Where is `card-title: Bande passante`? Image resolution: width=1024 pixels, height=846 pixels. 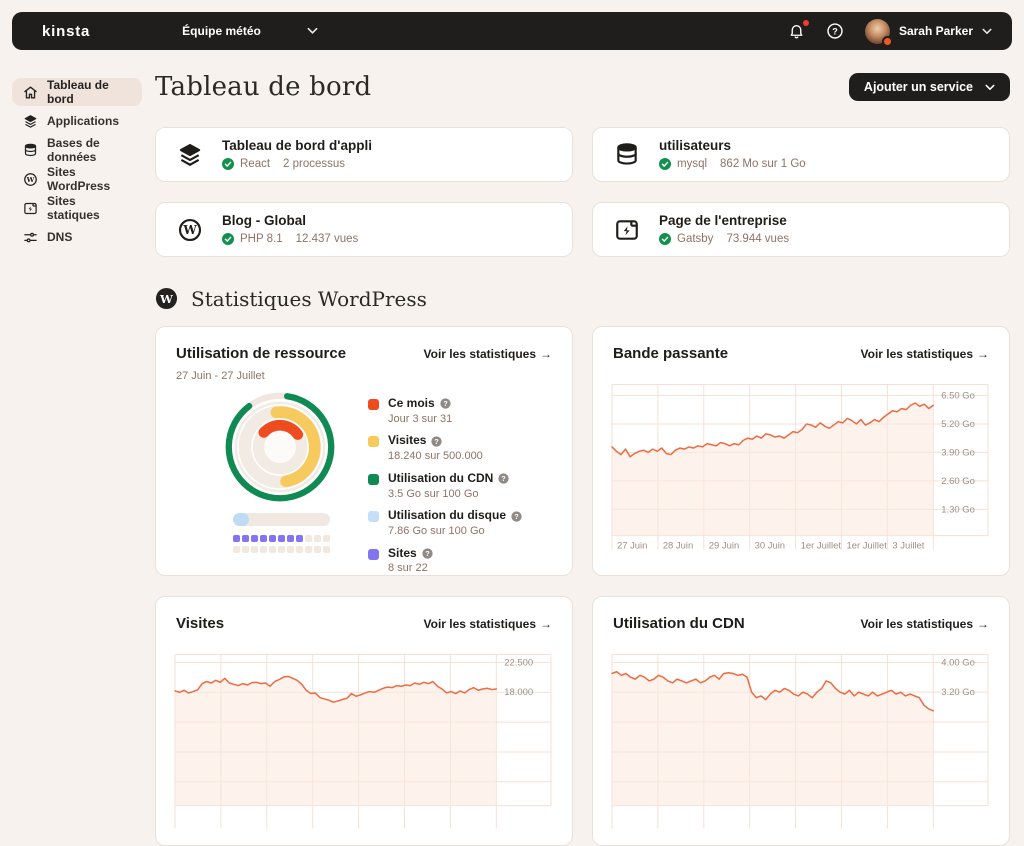 card-title: Bande passante is located at coordinates (671, 353).